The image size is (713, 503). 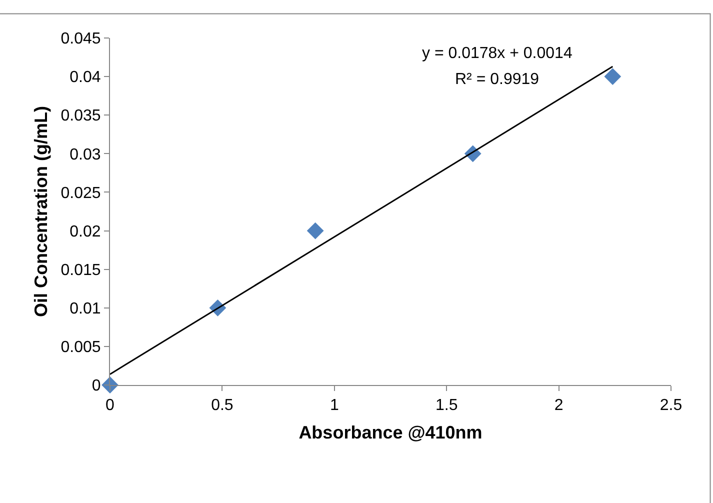 What do you see at coordinates (80, 347) in the screenshot?
I see `y-tick-label: 0.005` at bounding box center [80, 347].